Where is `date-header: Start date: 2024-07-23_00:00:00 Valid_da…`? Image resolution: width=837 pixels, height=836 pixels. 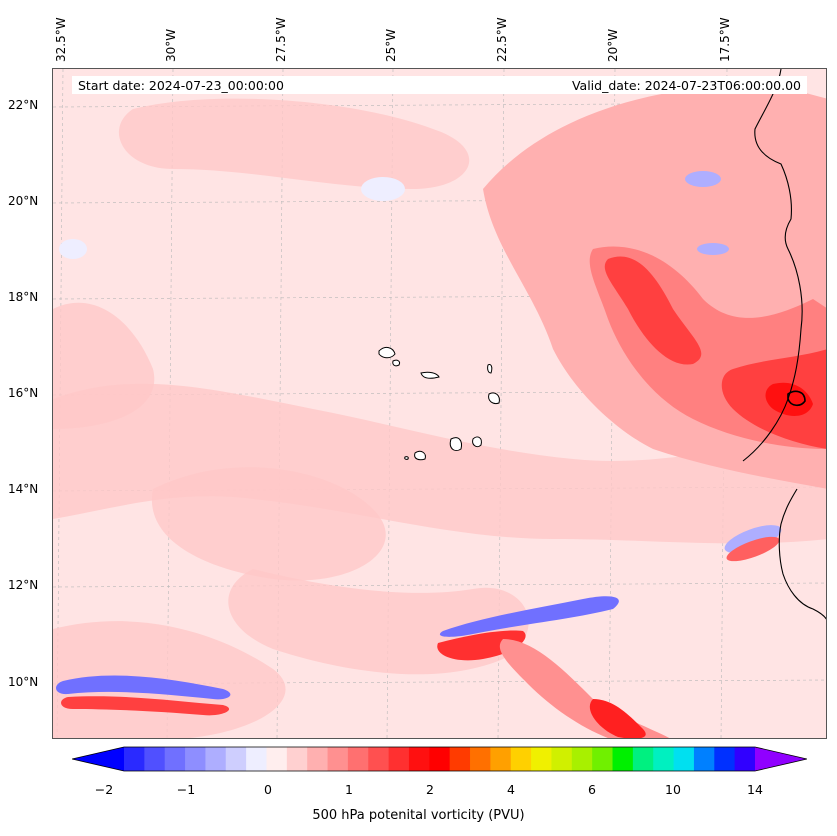 date-header: Start date: 2024-07-23_00:00:00 Valid_da… is located at coordinates (439, 85).